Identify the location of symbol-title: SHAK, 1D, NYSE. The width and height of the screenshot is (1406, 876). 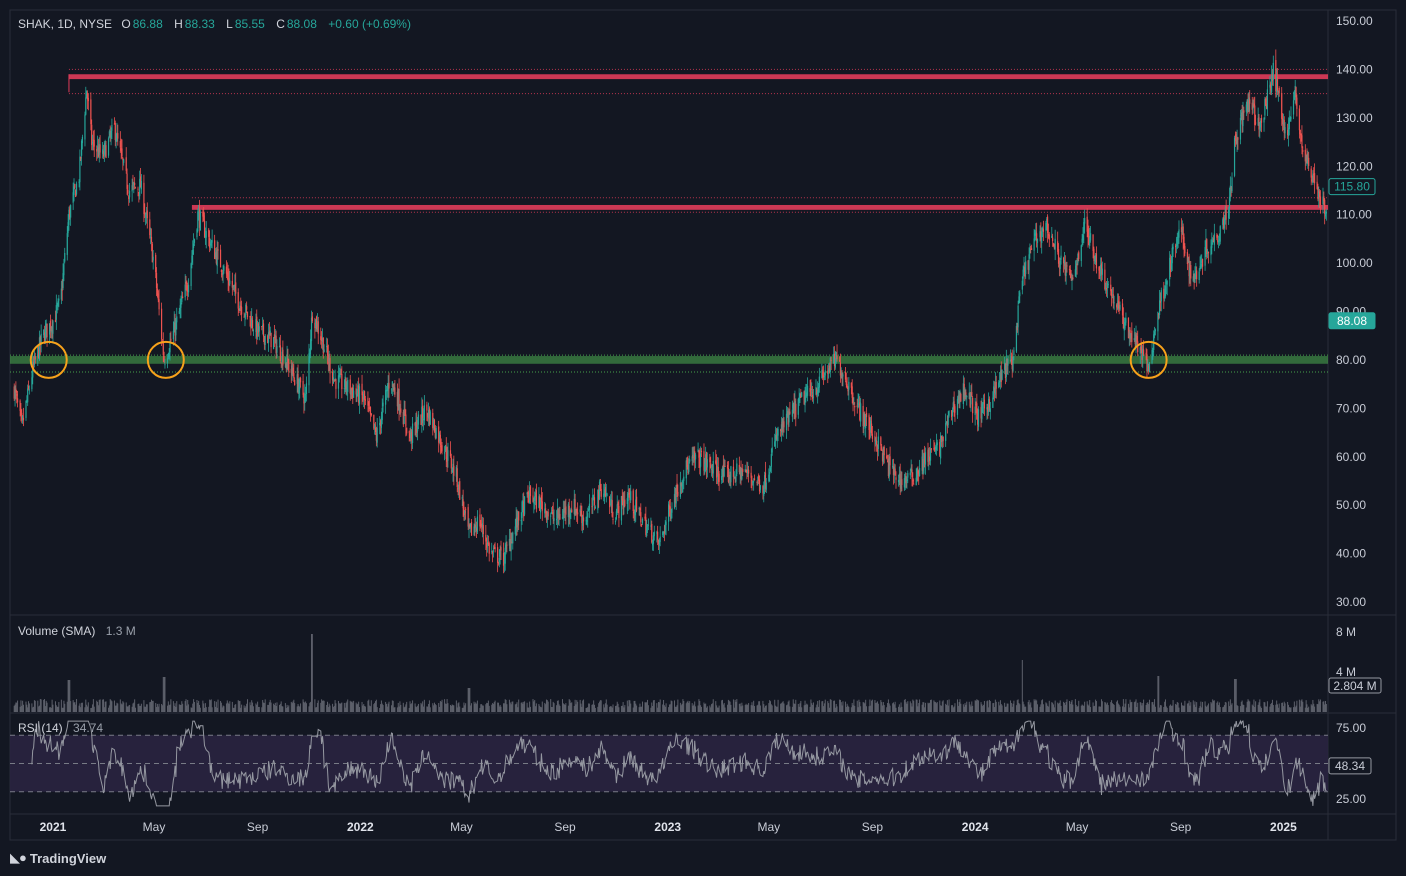
(65, 24).